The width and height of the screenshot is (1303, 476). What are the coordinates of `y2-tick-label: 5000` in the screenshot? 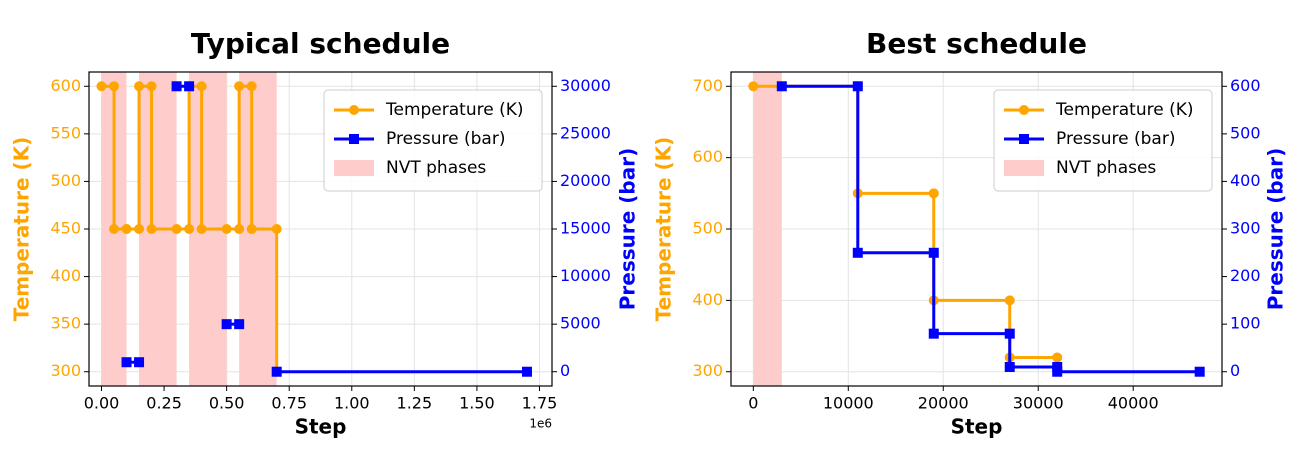 It's located at (580, 323).